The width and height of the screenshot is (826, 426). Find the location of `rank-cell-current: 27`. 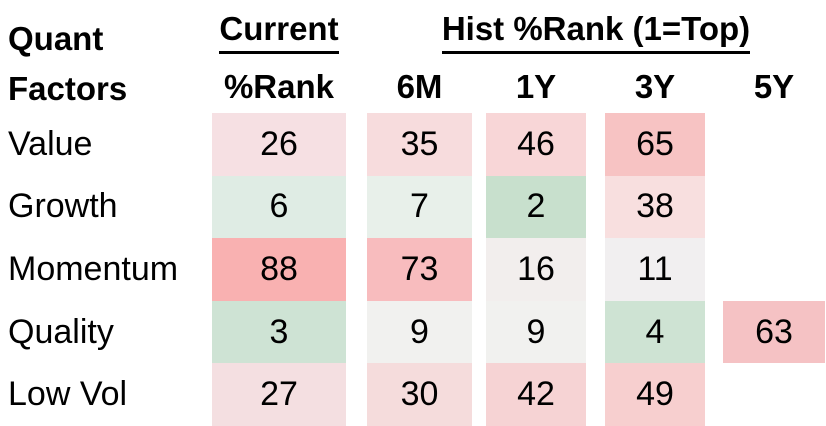

rank-cell-current: 27 is located at coordinates (279, 394).